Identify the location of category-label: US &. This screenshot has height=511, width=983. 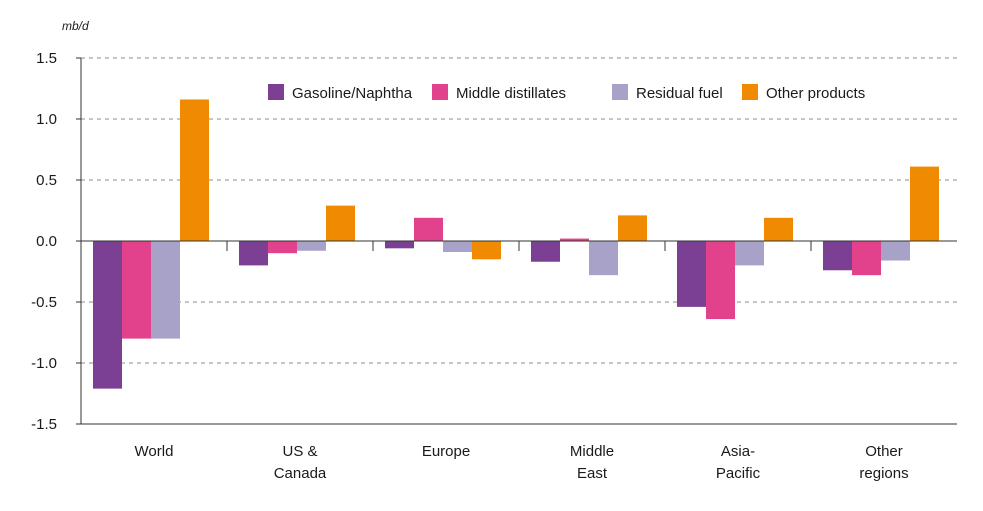
(299, 451).